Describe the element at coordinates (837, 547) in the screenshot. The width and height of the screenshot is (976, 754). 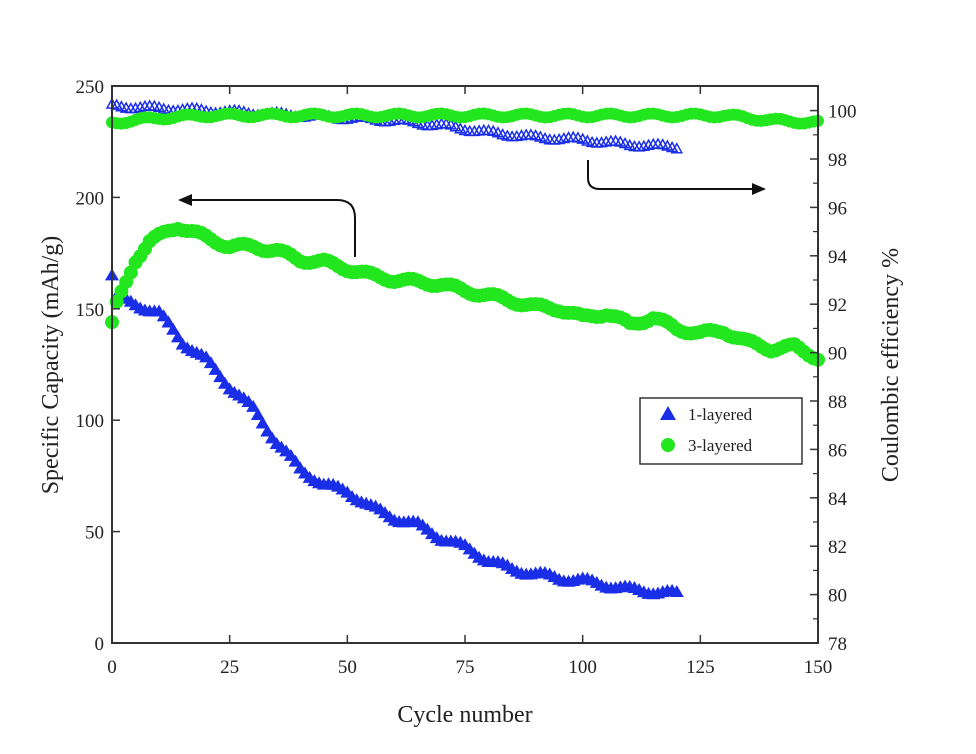
I see `y2-tick-label: 82` at that location.